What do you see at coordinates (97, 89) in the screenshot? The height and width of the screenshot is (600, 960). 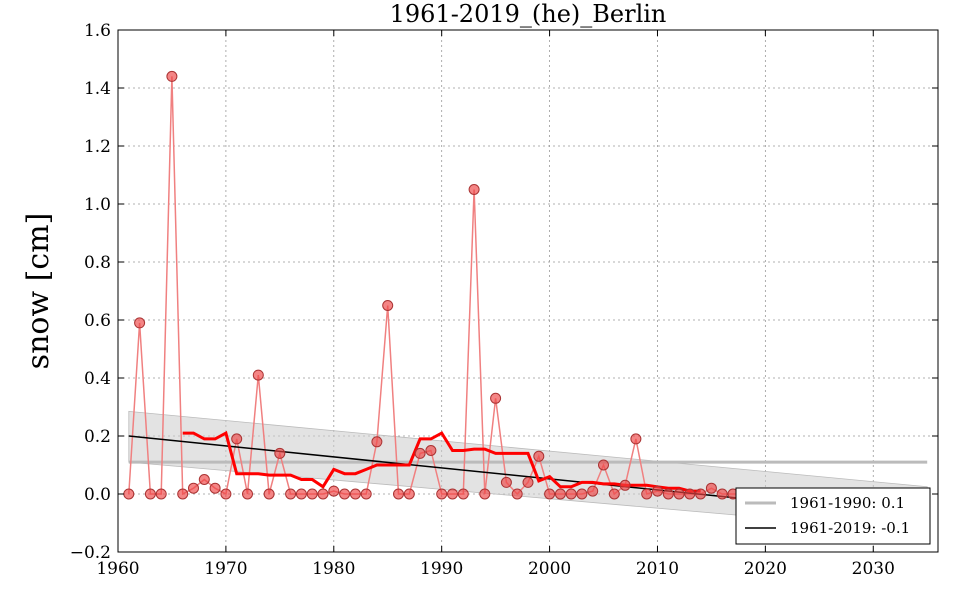 I see `y-tick-label: 1.4` at bounding box center [97, 89].